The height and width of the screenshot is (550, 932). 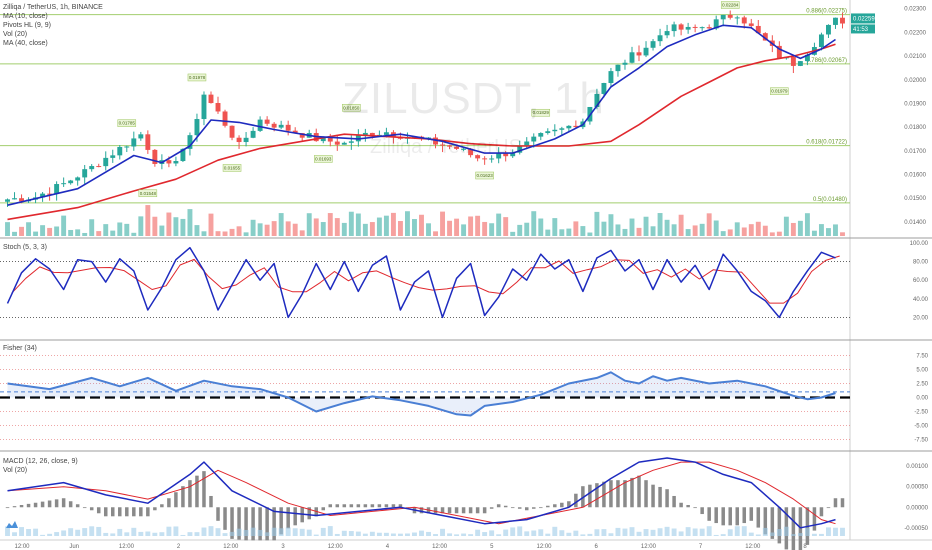 What do you see at coordinates (27, 25) in the screenshot?
I see `indicator-pivots-label: Pivots HL (9, 9)` at bounding box center [27, 25].